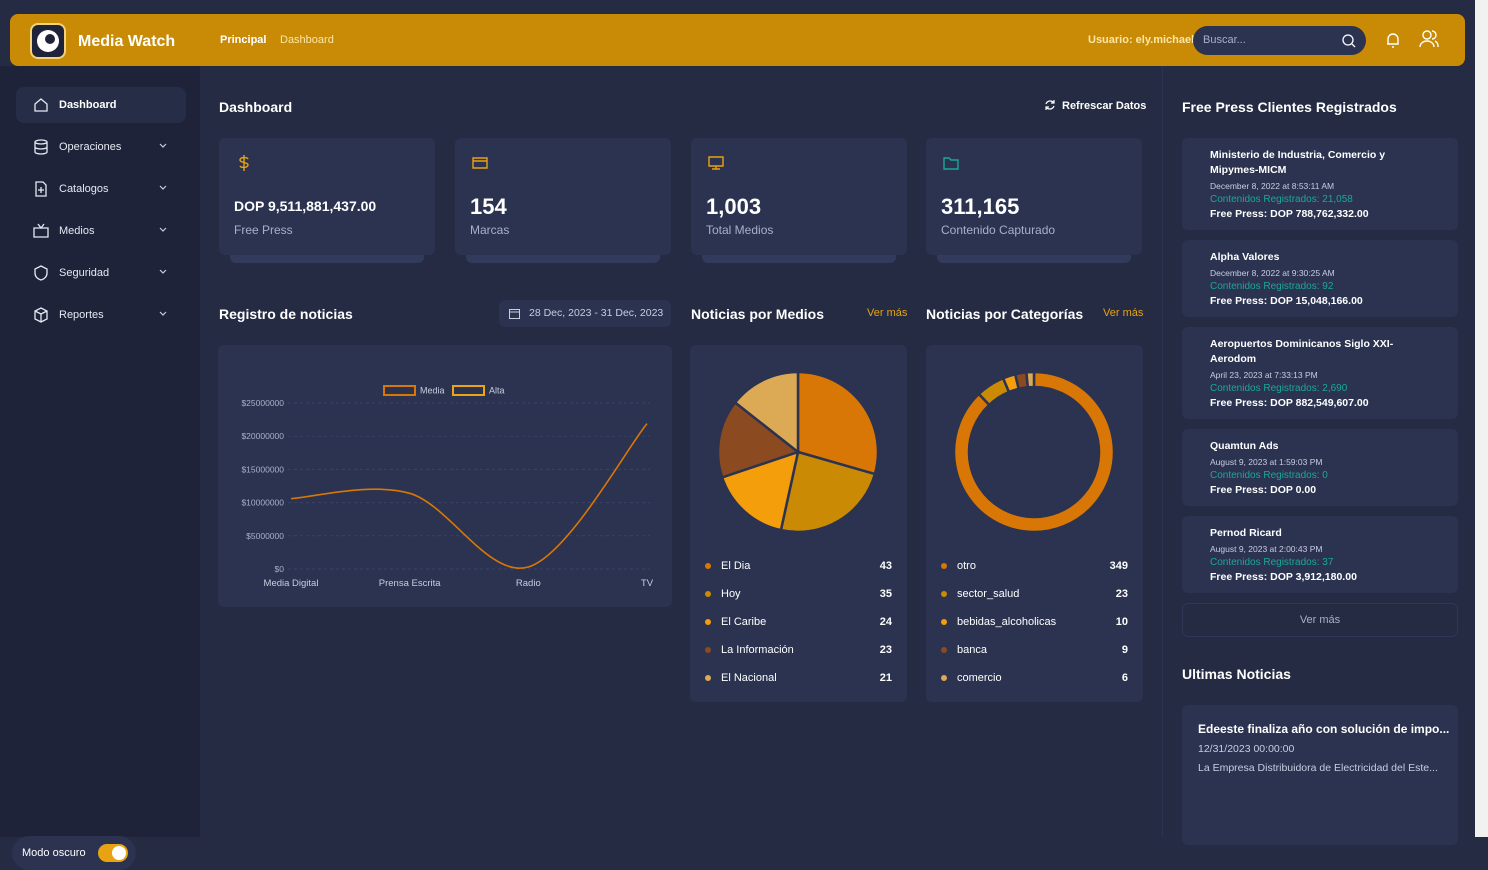 The image size is (1488, 870). Describe the element at coordinates (490, 230) in the screenshot. I see `stat-label: Marcas` at that location.